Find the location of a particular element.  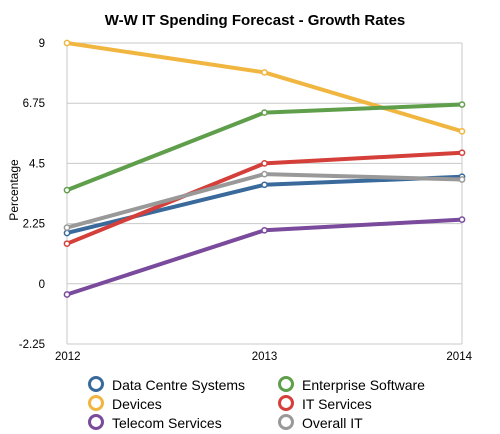

x-tick-label: 2013 is located at coordinates (265, 357).